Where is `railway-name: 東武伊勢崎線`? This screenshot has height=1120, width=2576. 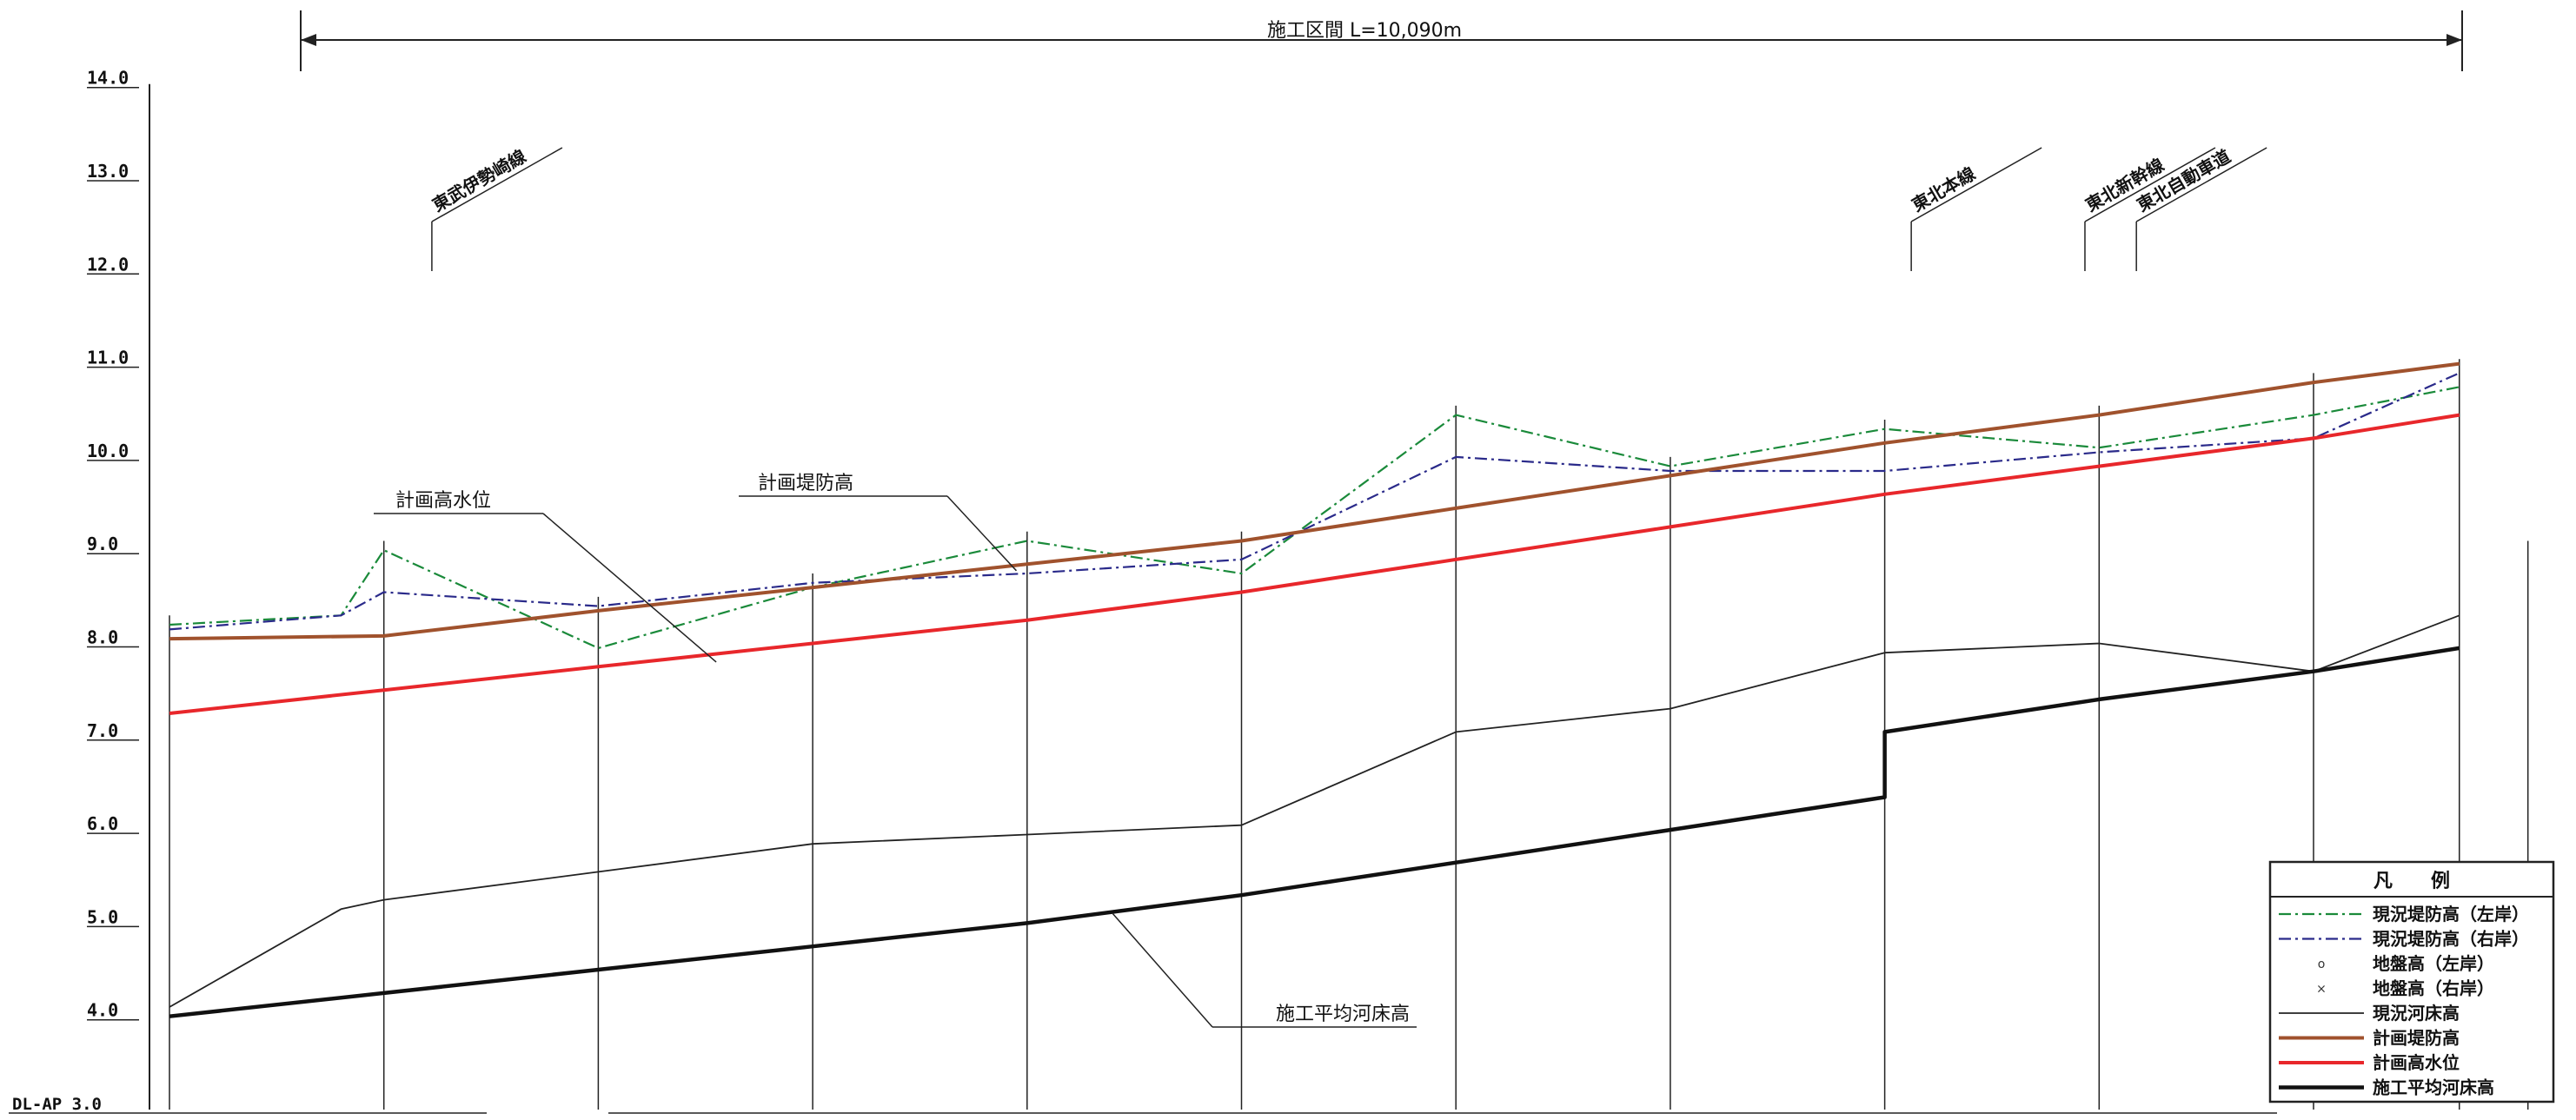 railway-name: 東武伊勢崎線 is located at coordinates (478, 181).